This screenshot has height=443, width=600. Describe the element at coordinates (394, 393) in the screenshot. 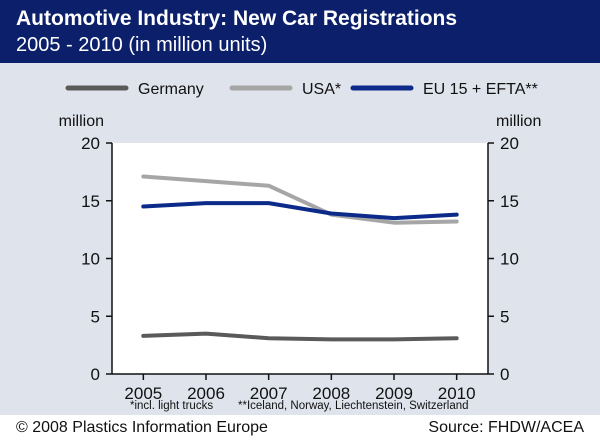

I see `x-tick-label: 2009` at that location.